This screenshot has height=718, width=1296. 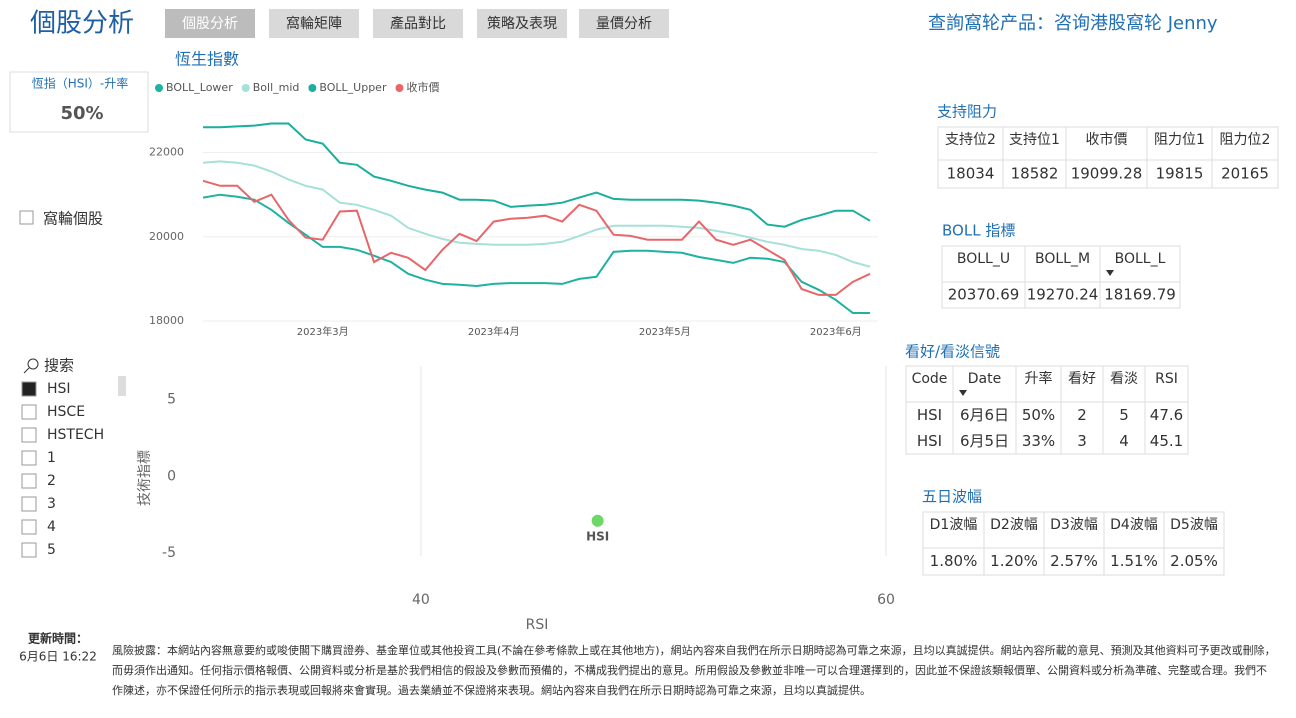 What do you see at coordinates (51, 527) in the screenshot?
I see `slicer-item: 4` at bounding box center [51, 527].